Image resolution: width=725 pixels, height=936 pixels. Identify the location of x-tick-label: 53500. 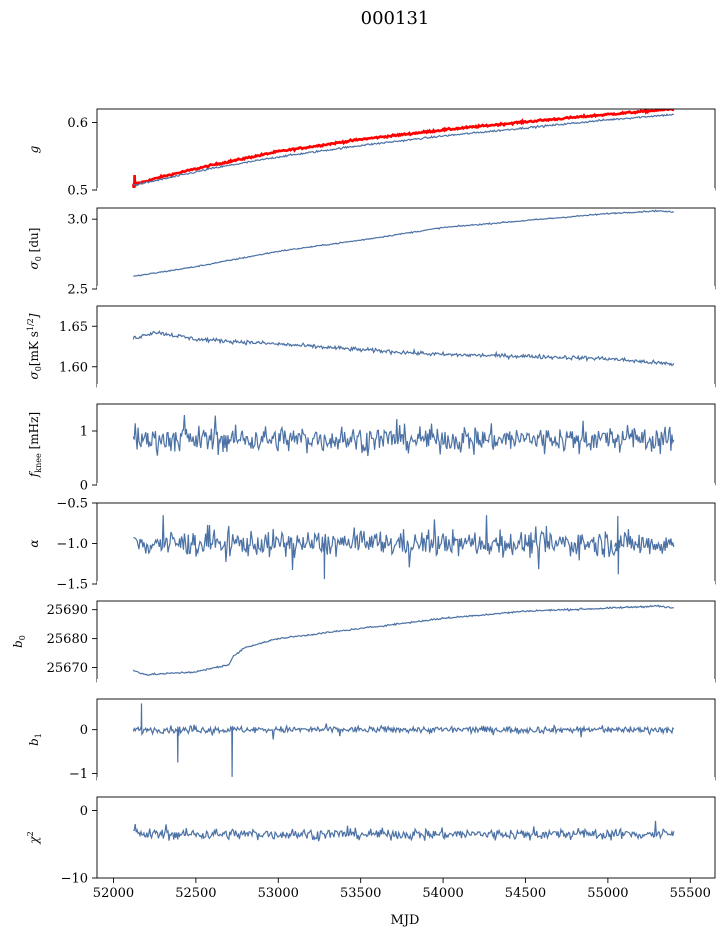
(360, 893).